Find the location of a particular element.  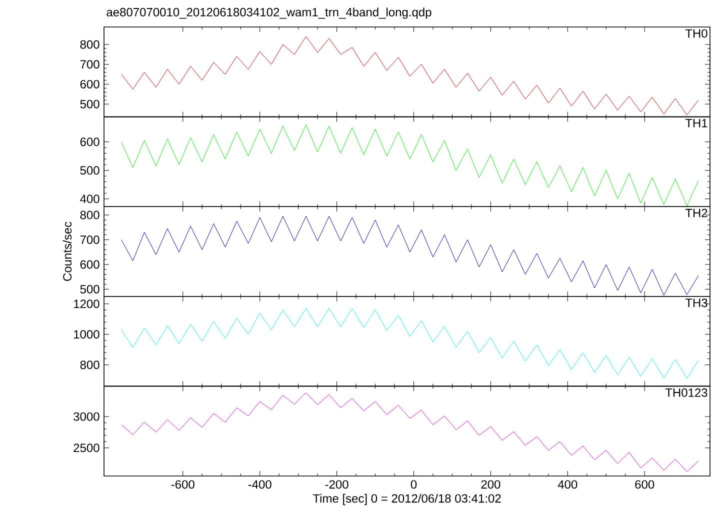

annotation: TH2 is located at coordinates (696, 213).